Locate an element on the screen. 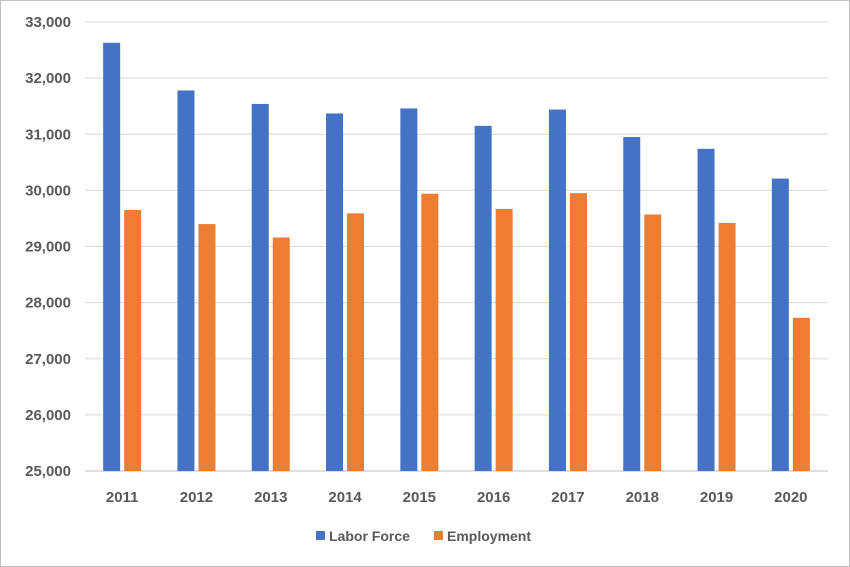  x-tick-label: 2011 is located at coordinates (122, 497).